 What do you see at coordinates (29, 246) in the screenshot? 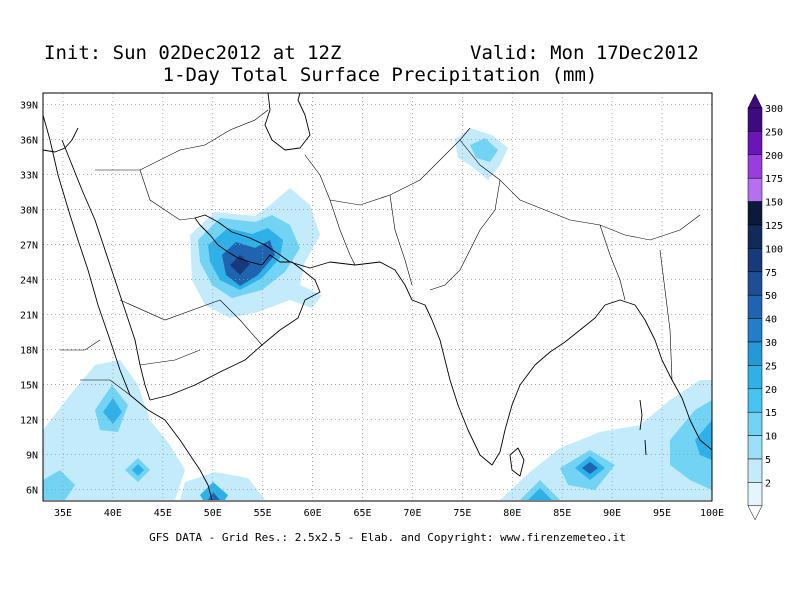
I see `lat-tick-label: 27N` at bounding box center [29, 246].